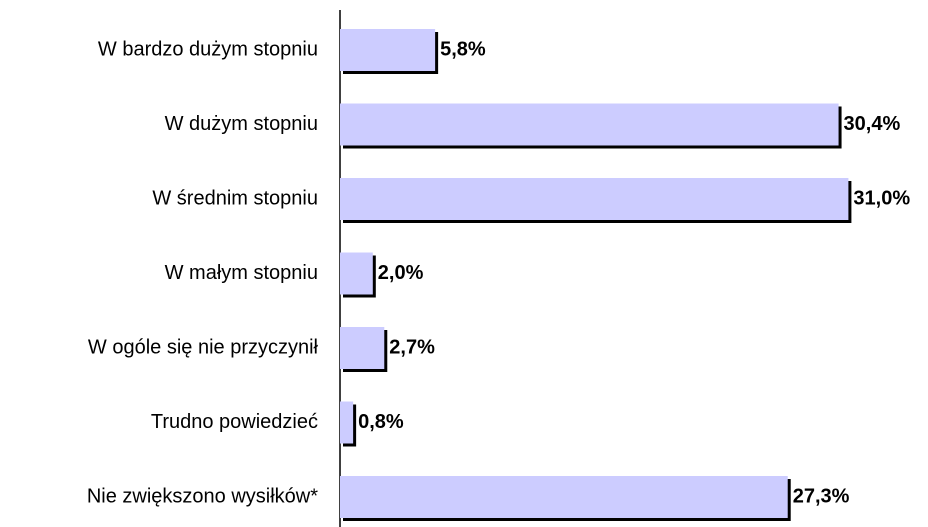 This screenshot has width=928, height=527. What do you see at coordinates (202, 496) in the screenshot?
I see `category-label: Nie zwiększono wysiłków*` at bounding box center [202, 496].